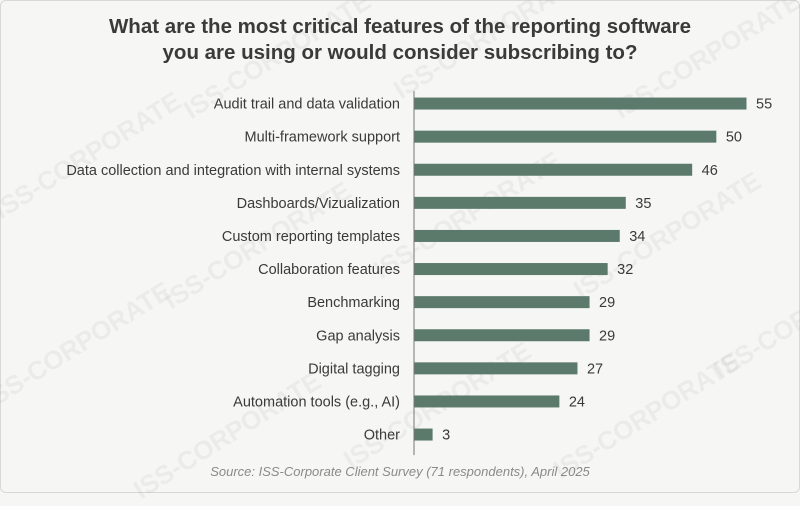 The width and height of the screenshot is (800, 506). What do you see at coordinates (311, 237) in the screenshot?
I see `category-label: Custom reporting templates` at bounding box center [311, 237].